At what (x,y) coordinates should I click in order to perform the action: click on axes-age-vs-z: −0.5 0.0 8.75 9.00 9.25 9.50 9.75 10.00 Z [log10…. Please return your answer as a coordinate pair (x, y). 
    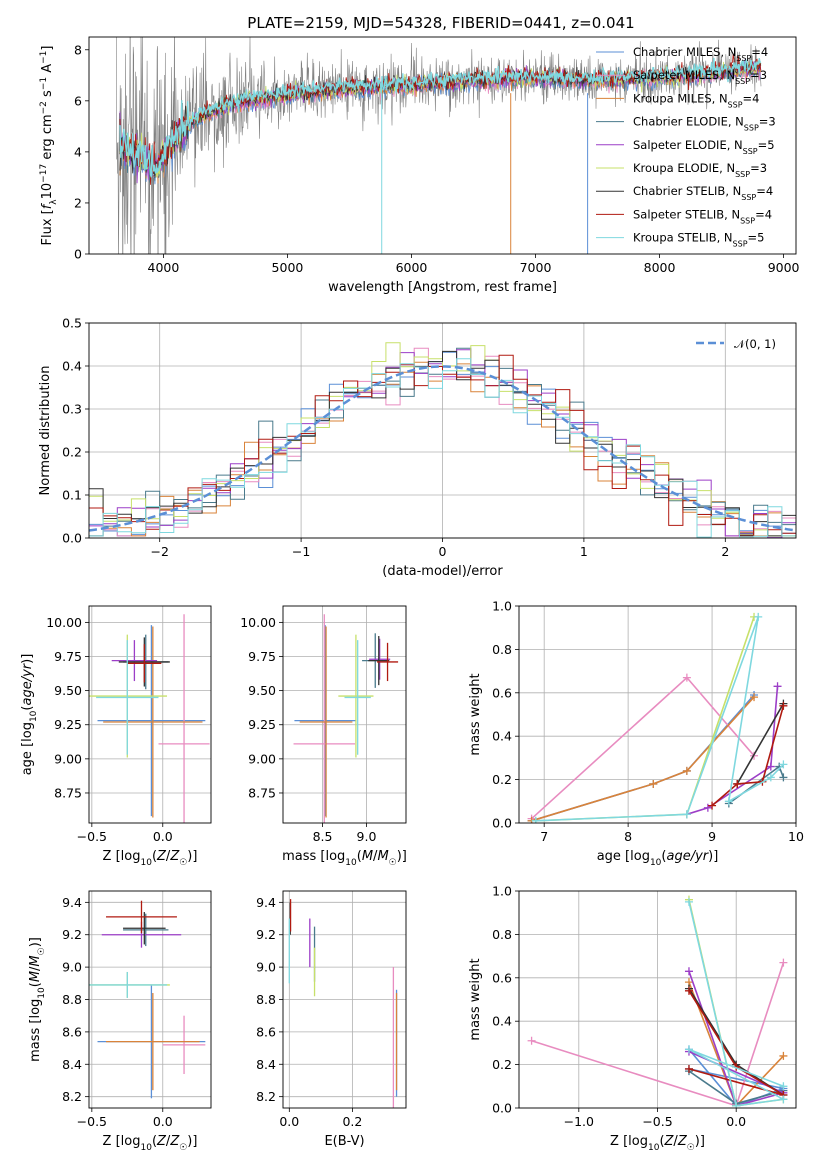
    Looking at the image, I should click on (116, 736).